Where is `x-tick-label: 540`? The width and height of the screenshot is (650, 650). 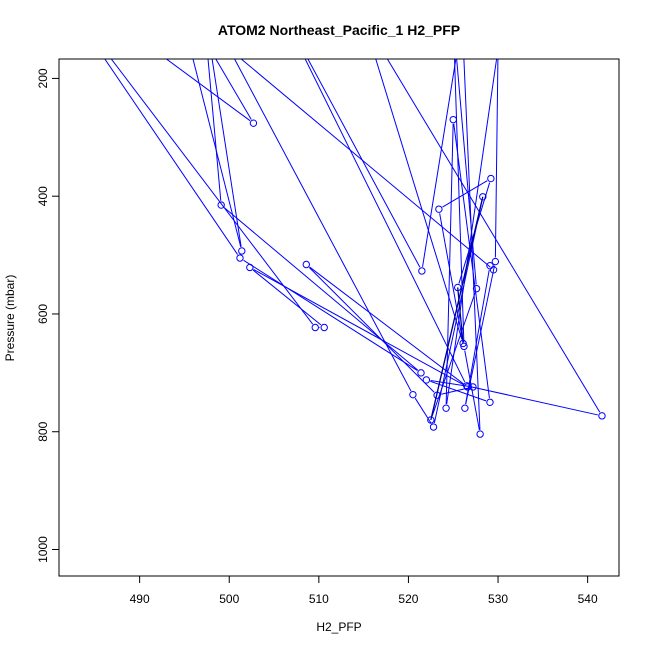 x-tick-label: 540 is located at coordinates (588, 599).